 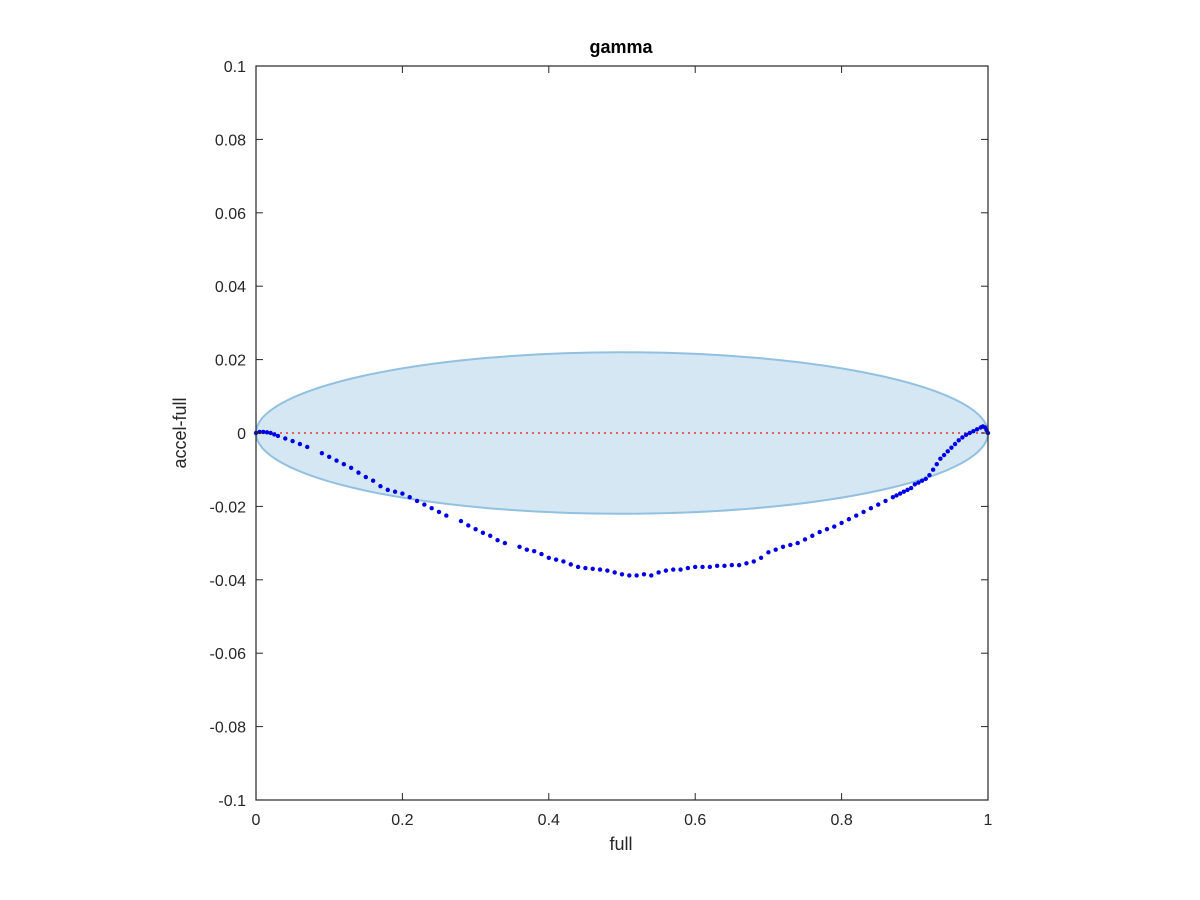 I want to click on y-tick-label: 0.08, so click(x=230, y=140).